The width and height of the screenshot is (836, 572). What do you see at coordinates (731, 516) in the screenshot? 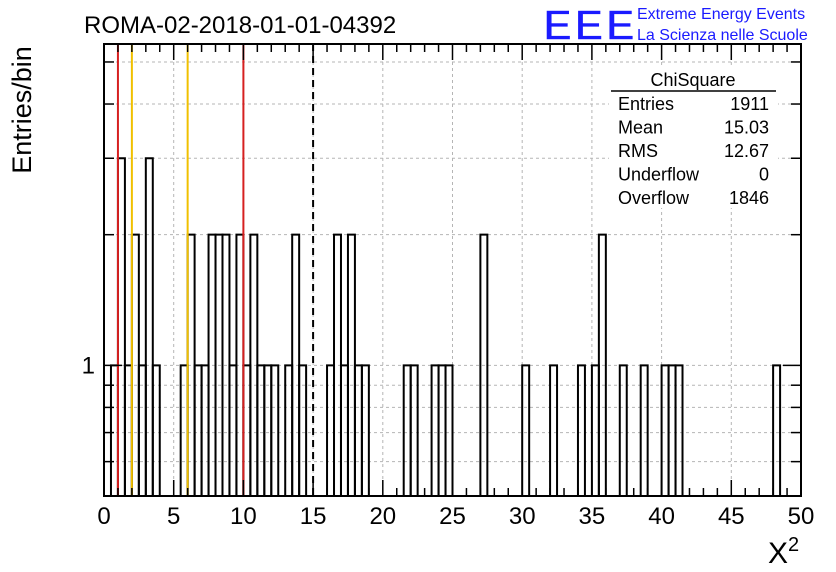
I see `x-tick-label: 45` at bounding box center [731, 516].